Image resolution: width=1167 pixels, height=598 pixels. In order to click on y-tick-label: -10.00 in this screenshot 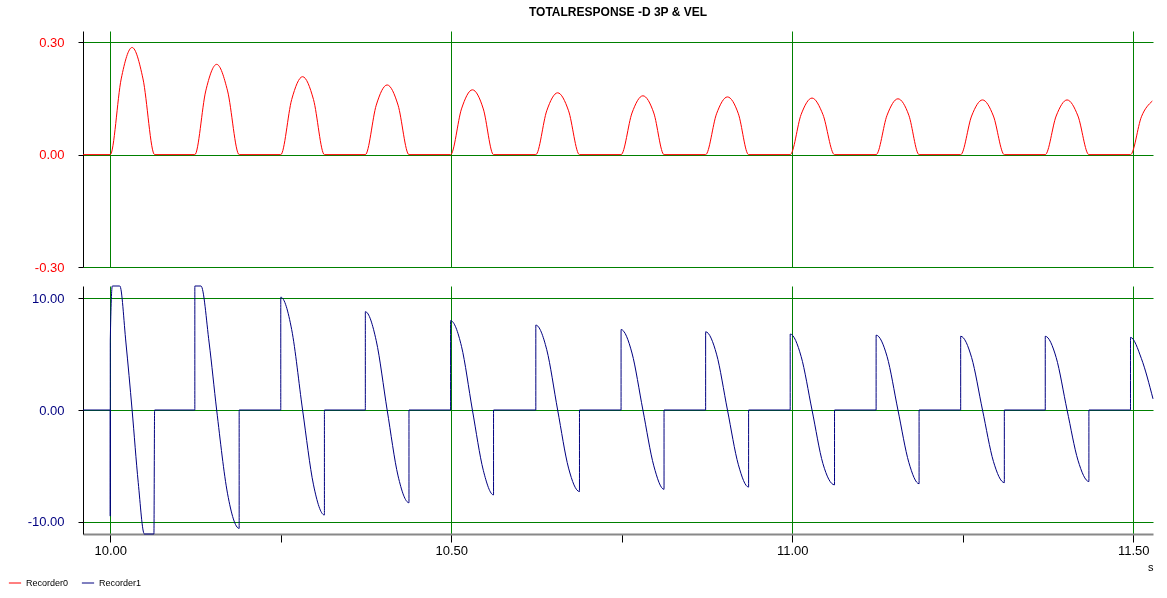, I will do `click(46, 522)`.